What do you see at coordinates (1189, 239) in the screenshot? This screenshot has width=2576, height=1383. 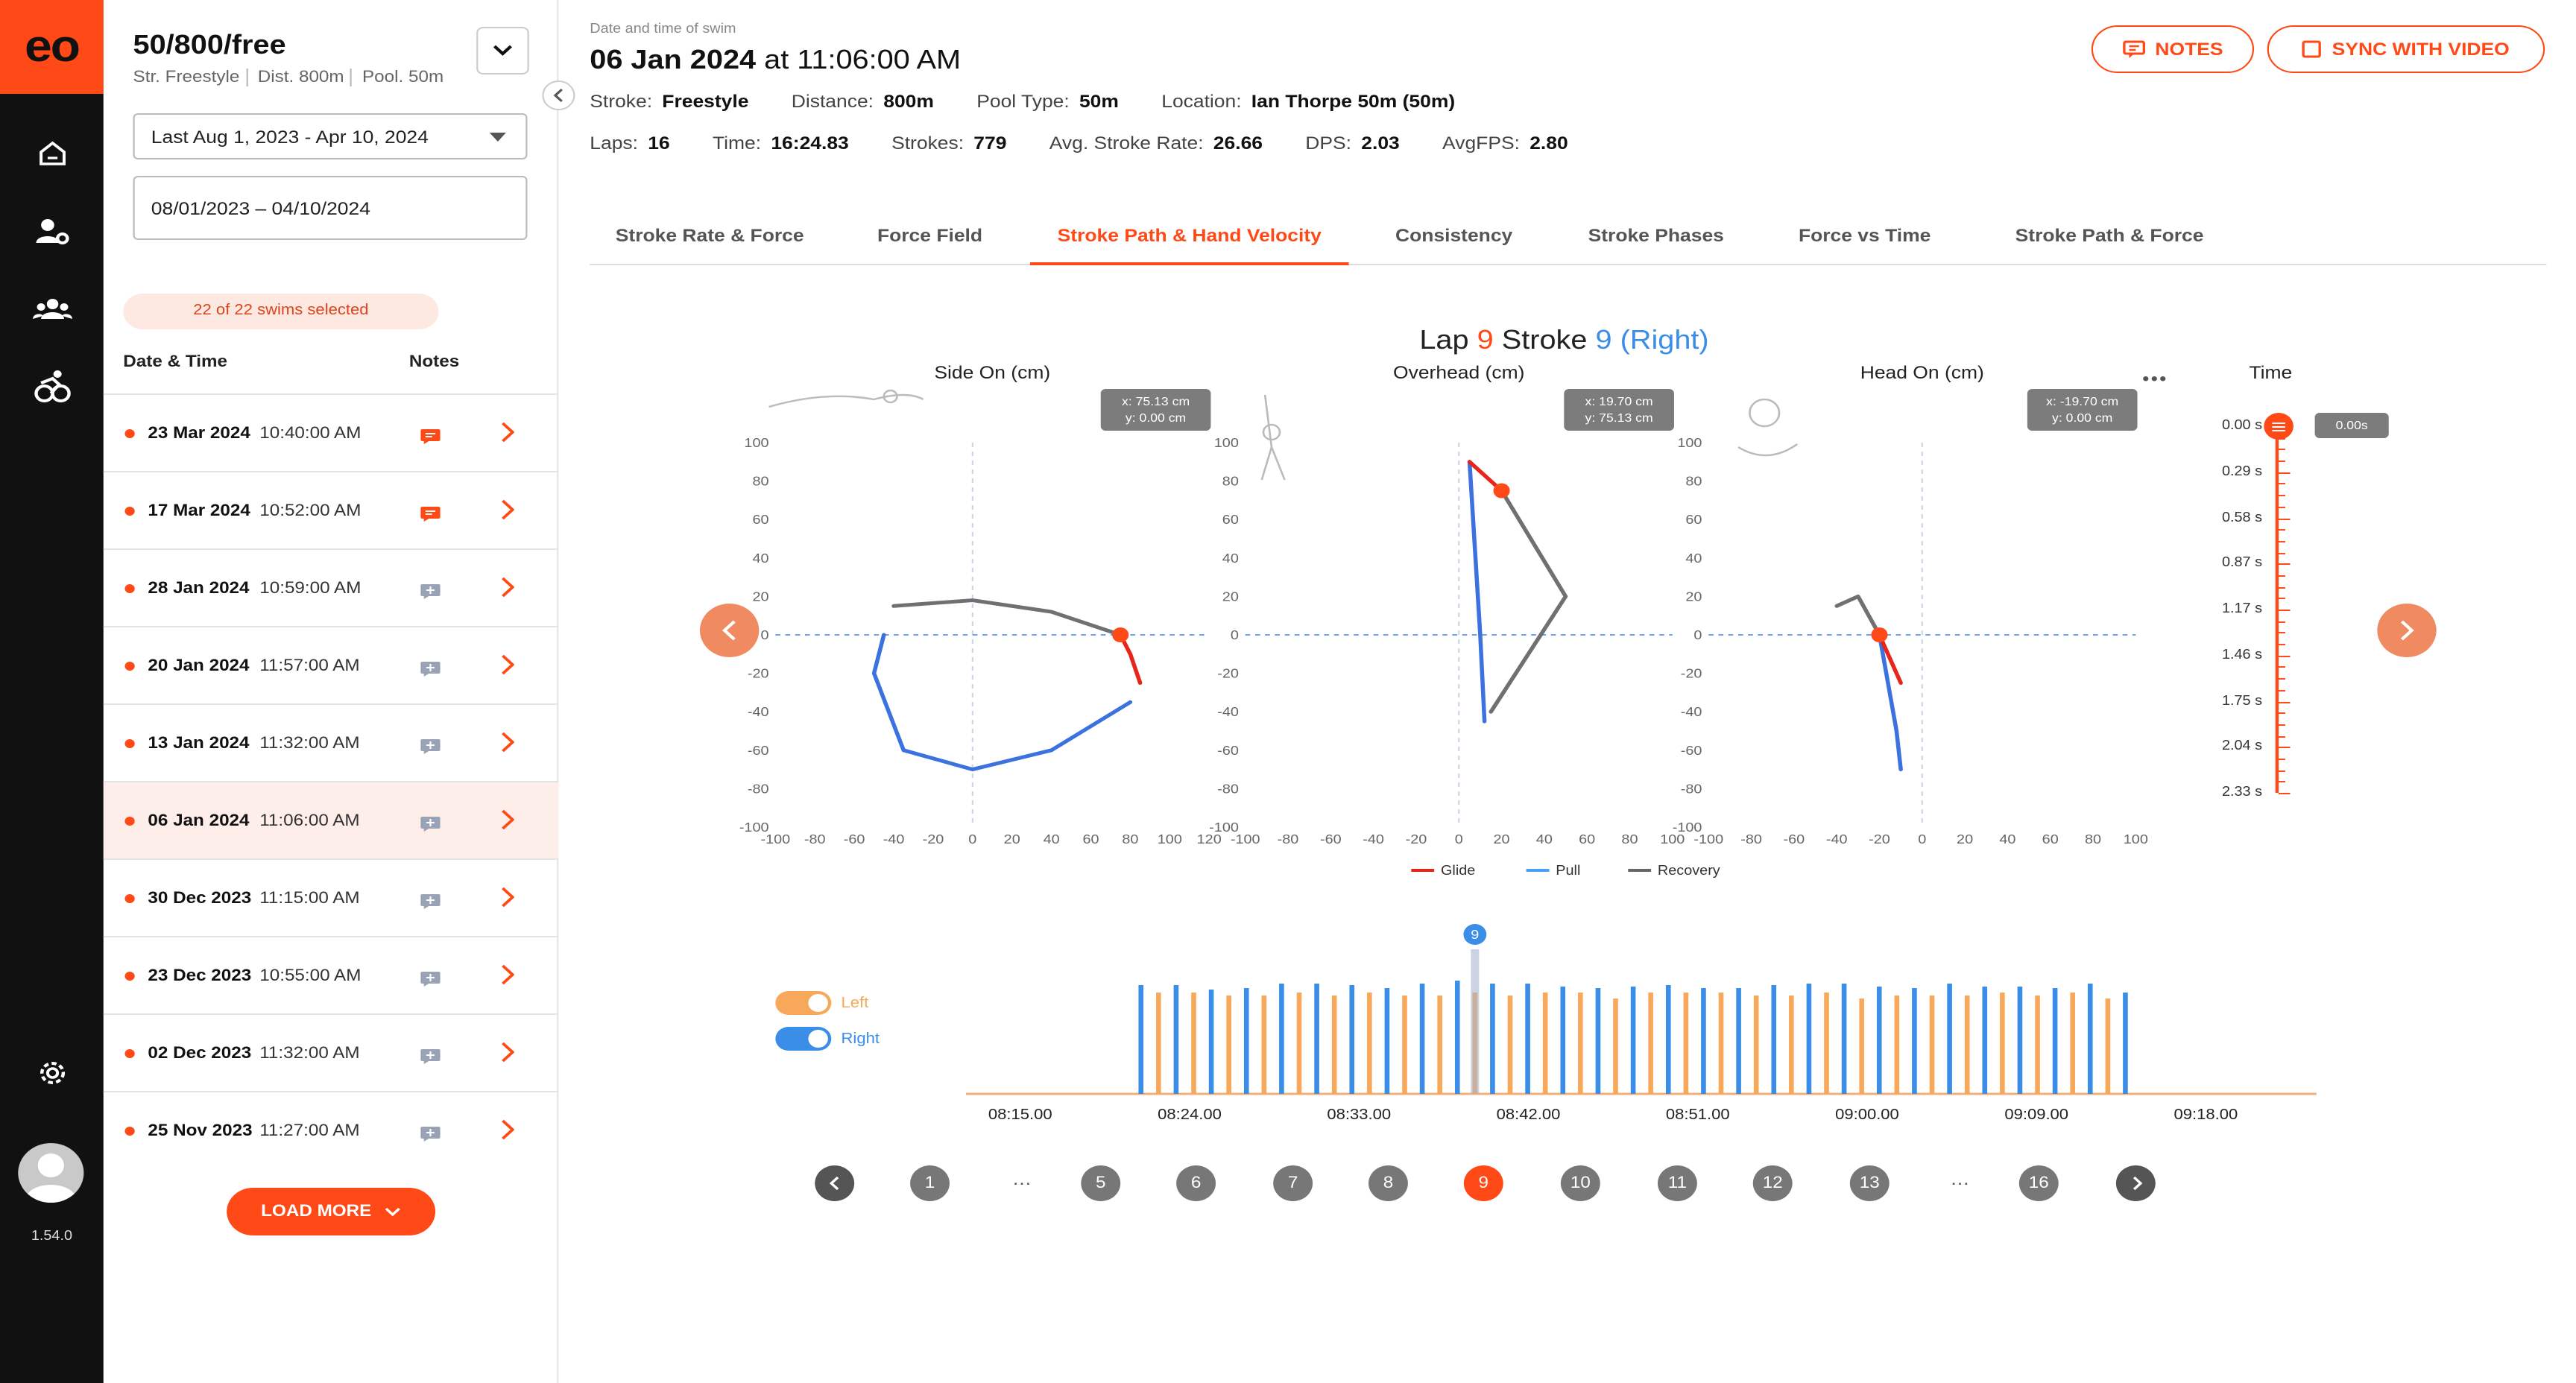 I see `tab-stroke-path-hand-velocity: Stroke Path & Hand Velocity` at bounding box center [1189, 239].